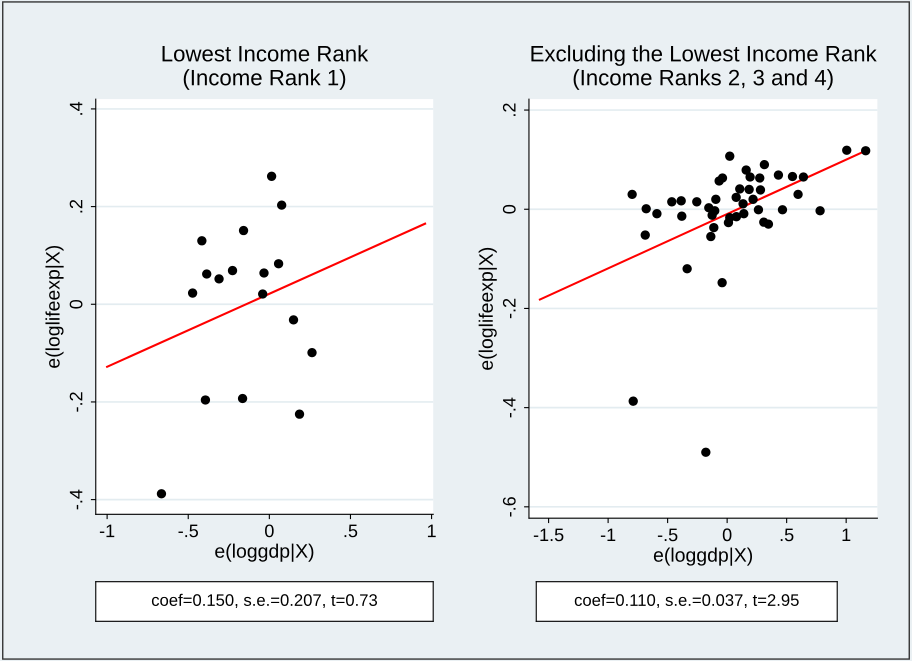 The image size is (912, 661). What do you see at coordinates (549, 535) in the screenshot?
I see `x-tick-label: -1.5` at bounding box center [549, 535].